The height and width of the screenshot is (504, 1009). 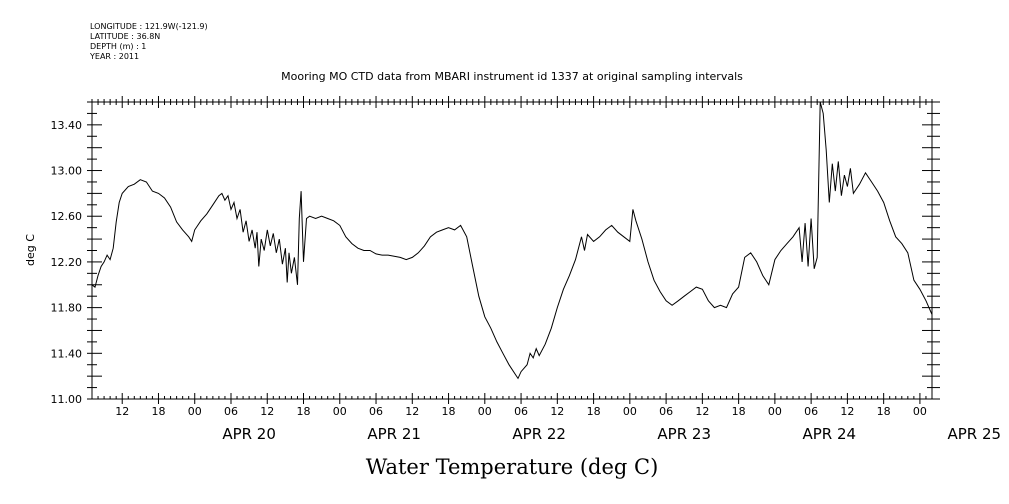 I want to click on y-tick-label: 11.80, so click(x=67, y=308).